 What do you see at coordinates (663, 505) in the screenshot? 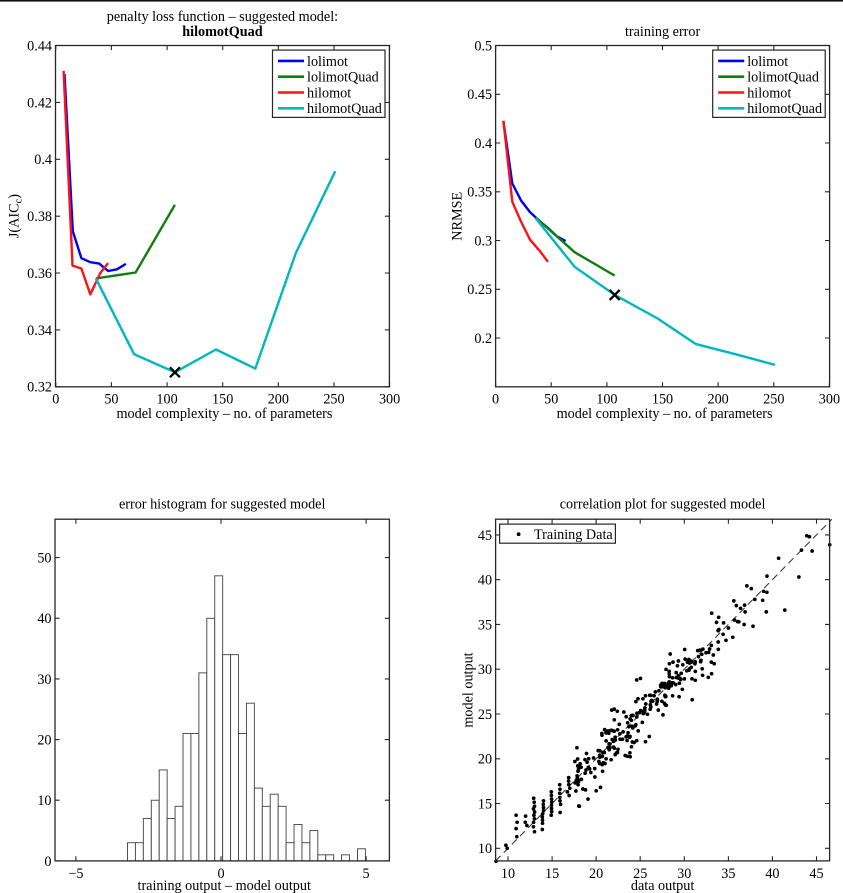
I see `svg-text:correlation plot for suggested: correlation plot for suggested model` at bounding box center [663, 505].